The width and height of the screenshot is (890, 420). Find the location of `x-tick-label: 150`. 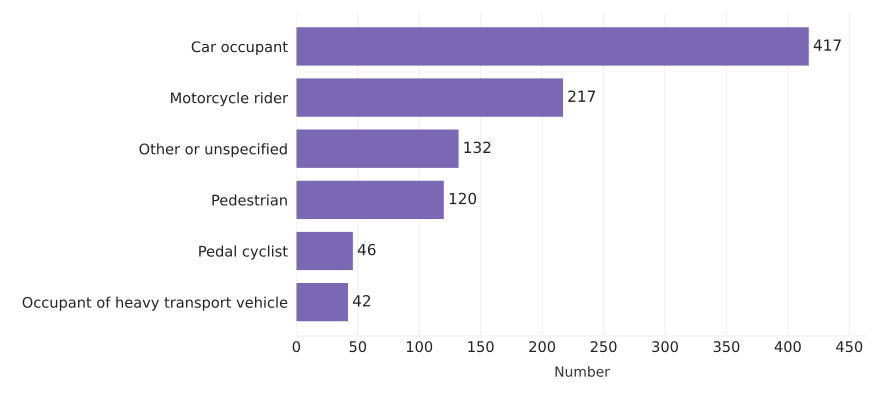

x-tick-label: 150 is located at coordinates (481, 346).